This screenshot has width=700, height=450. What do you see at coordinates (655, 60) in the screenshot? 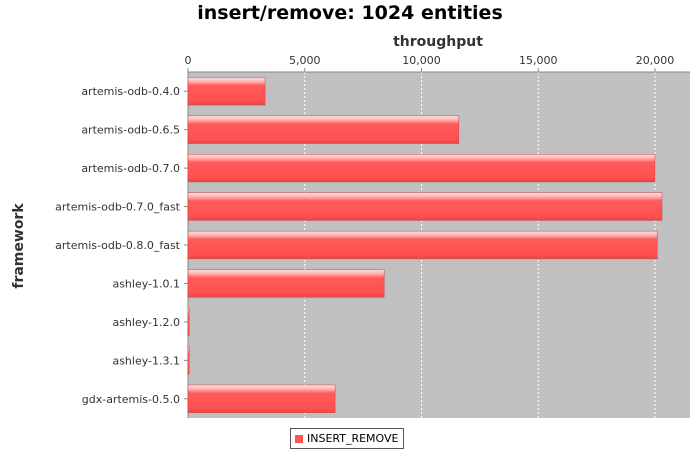
I see `x-tick-label: 20,000` at bounding box center [655, 60].